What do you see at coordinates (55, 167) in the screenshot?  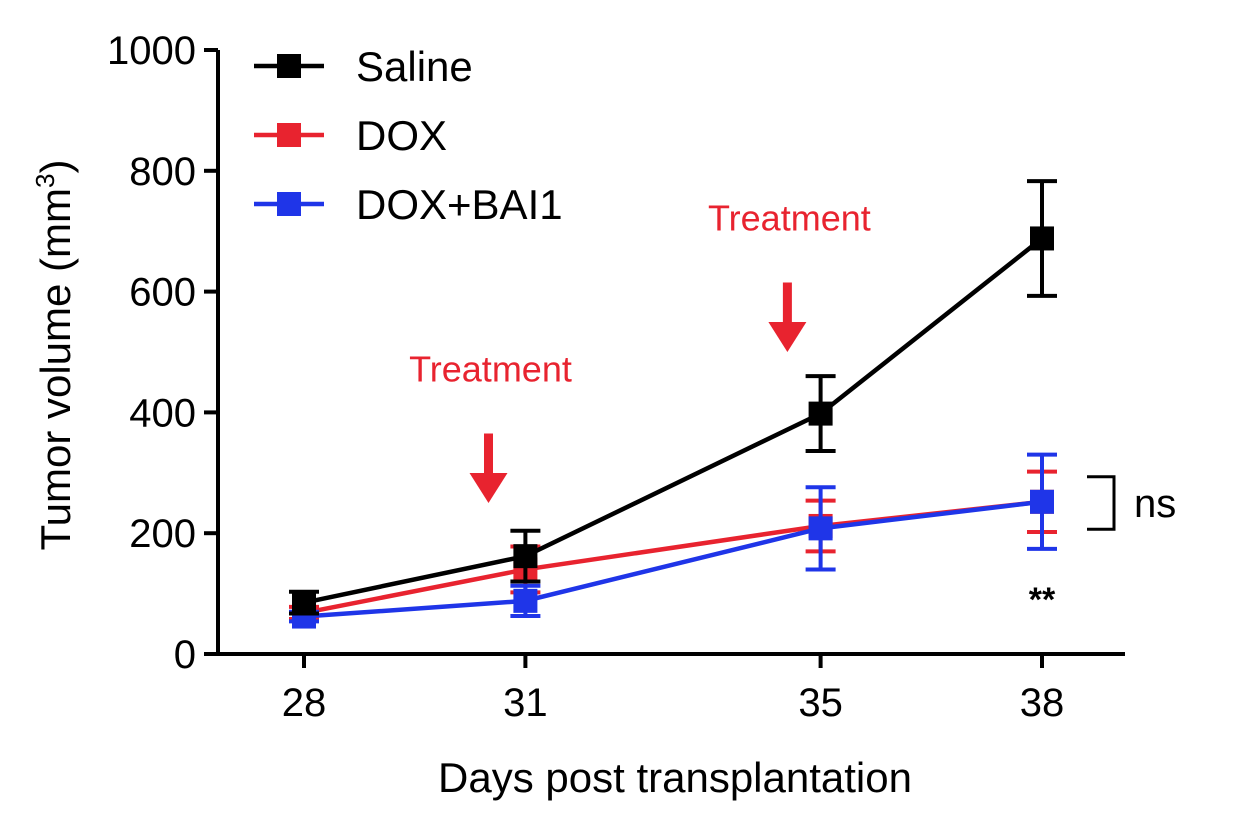 I see `y-axis-title-close: )` at bounding box center [55, 167].